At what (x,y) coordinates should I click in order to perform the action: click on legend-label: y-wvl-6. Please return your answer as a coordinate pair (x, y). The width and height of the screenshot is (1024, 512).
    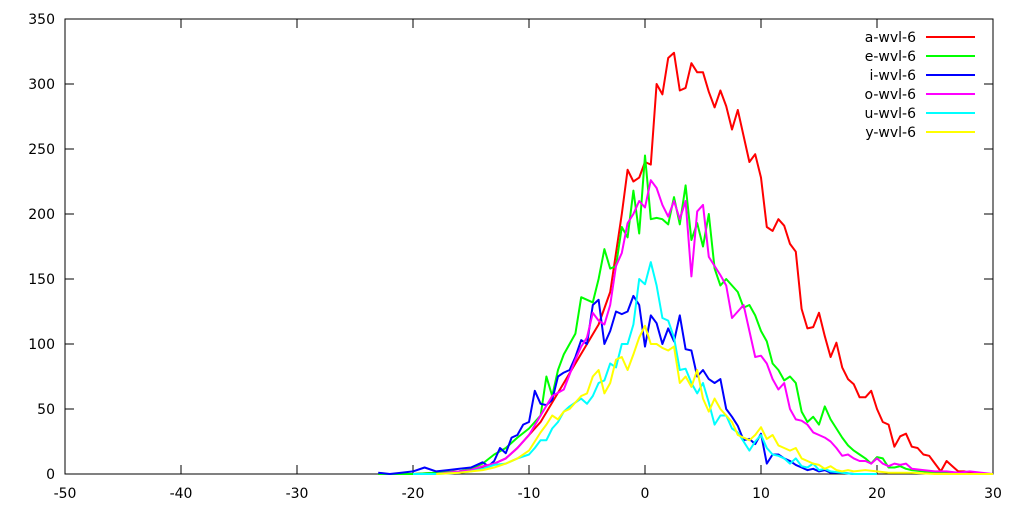
    Looking at the image, I should click on (890, 133).